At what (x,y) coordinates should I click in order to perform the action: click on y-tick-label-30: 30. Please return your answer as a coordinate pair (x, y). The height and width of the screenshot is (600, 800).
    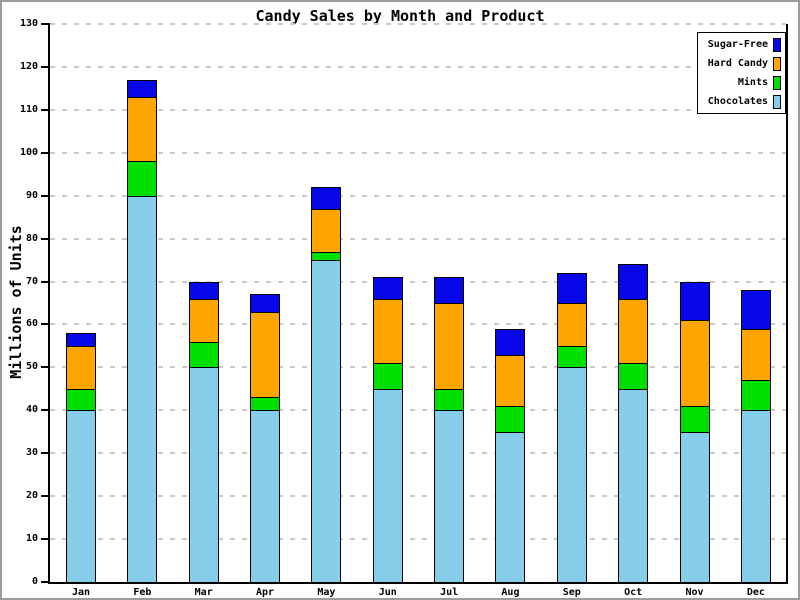
    Looking at the image, I should click on (31, 453).